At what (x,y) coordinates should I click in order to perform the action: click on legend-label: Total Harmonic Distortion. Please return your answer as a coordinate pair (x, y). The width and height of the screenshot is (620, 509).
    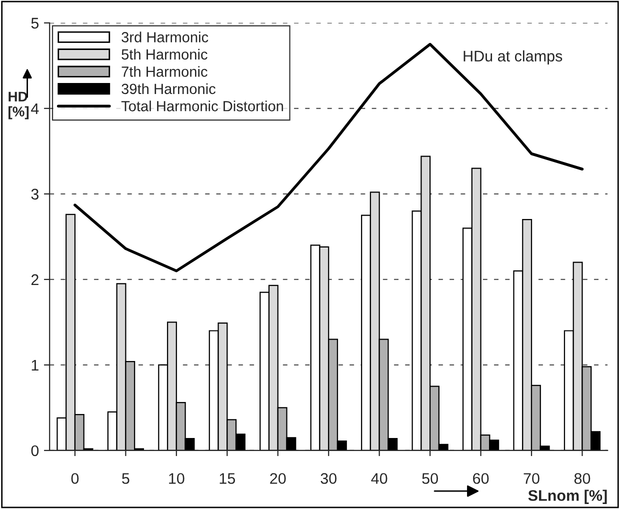
    Looking at the image, I should click on (202, 106).